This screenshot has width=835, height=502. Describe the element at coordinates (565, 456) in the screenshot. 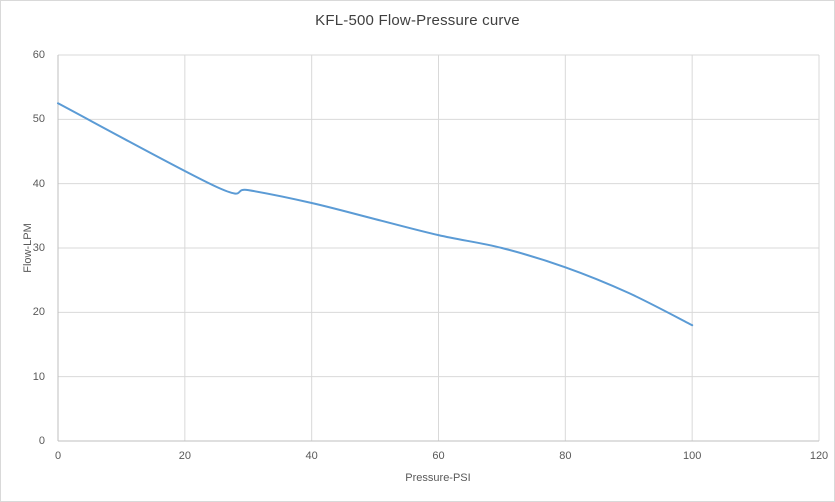

I see `x-tick-label: 80` at that location.